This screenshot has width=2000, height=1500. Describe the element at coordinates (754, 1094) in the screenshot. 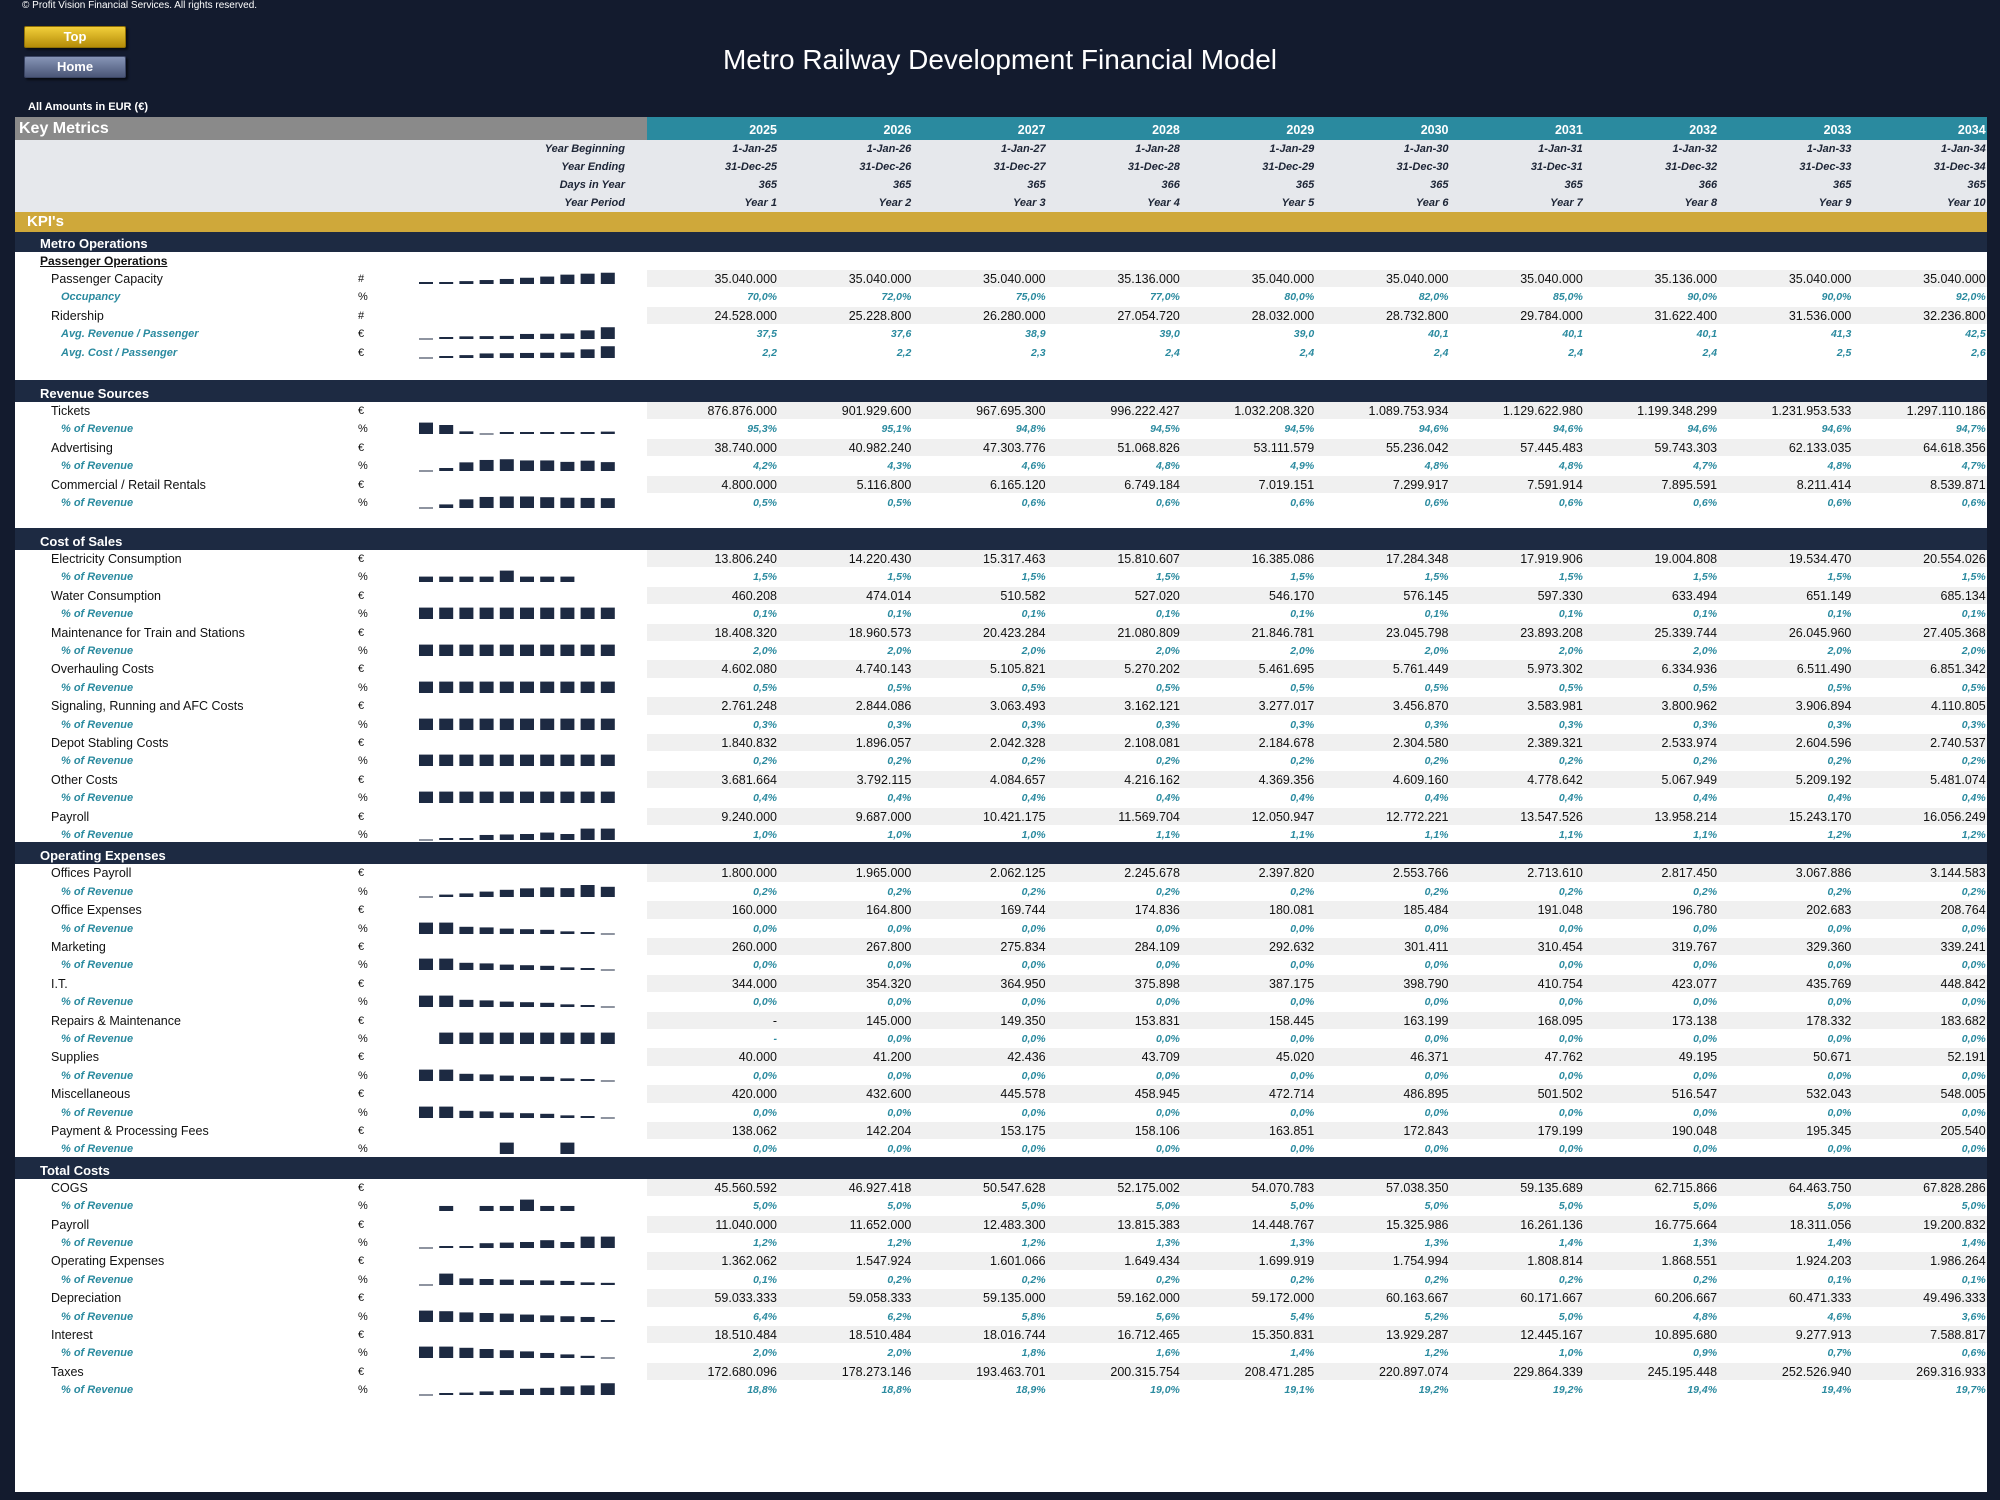

I see `value-cell: 420.000` at that location.